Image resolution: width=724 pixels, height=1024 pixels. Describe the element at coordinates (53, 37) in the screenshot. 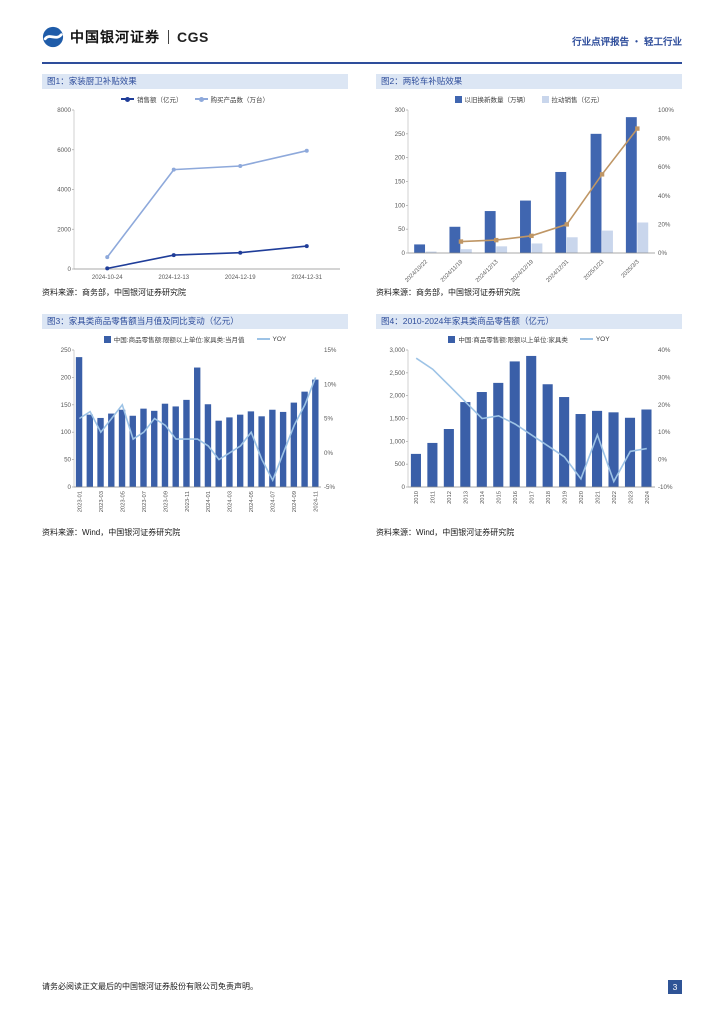

I see `galaxy-logo-icon` at that location.